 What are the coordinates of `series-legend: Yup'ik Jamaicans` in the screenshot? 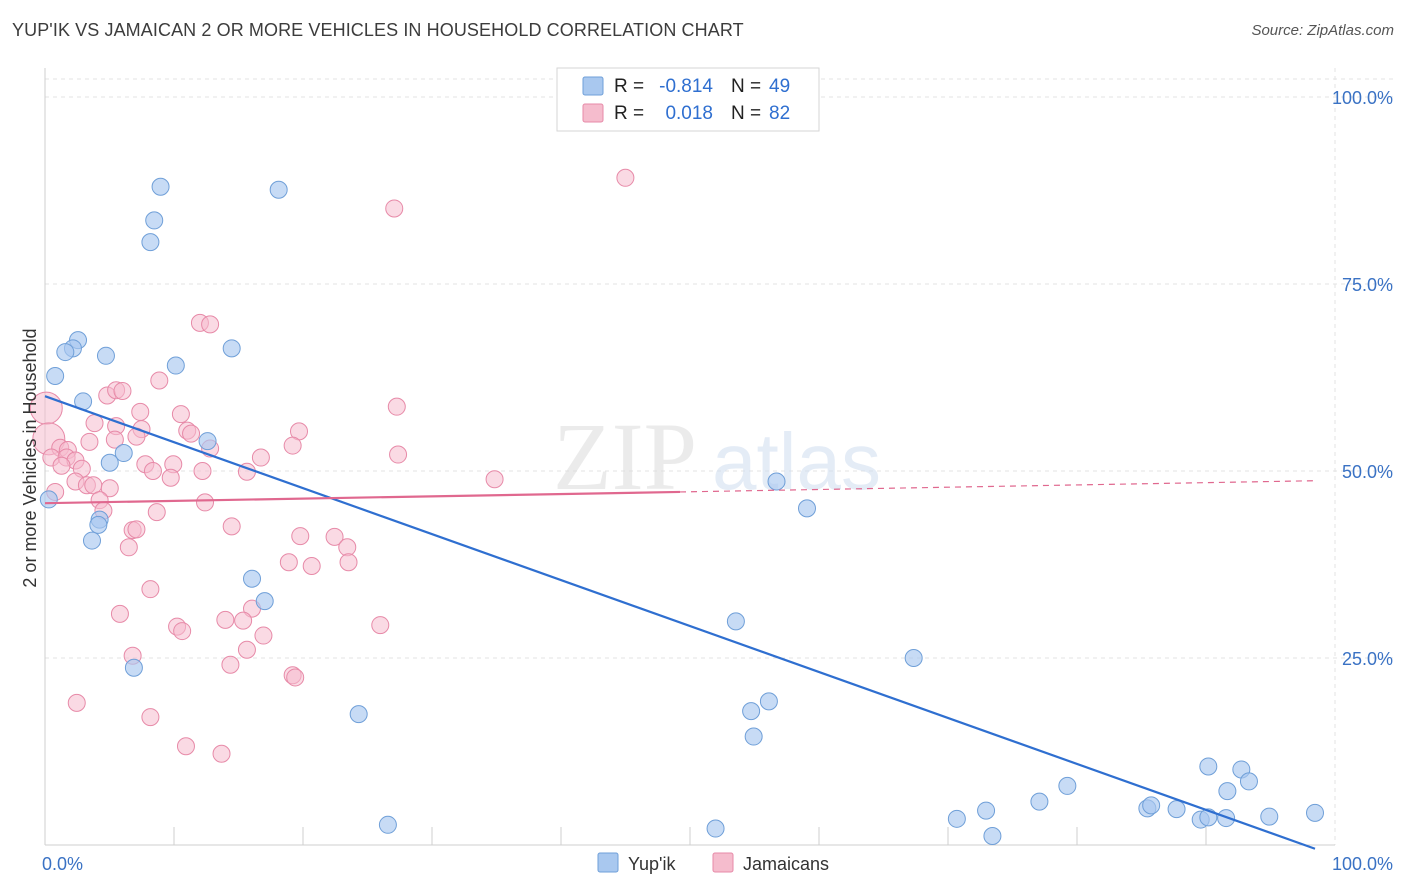 It's located at (713, 863).